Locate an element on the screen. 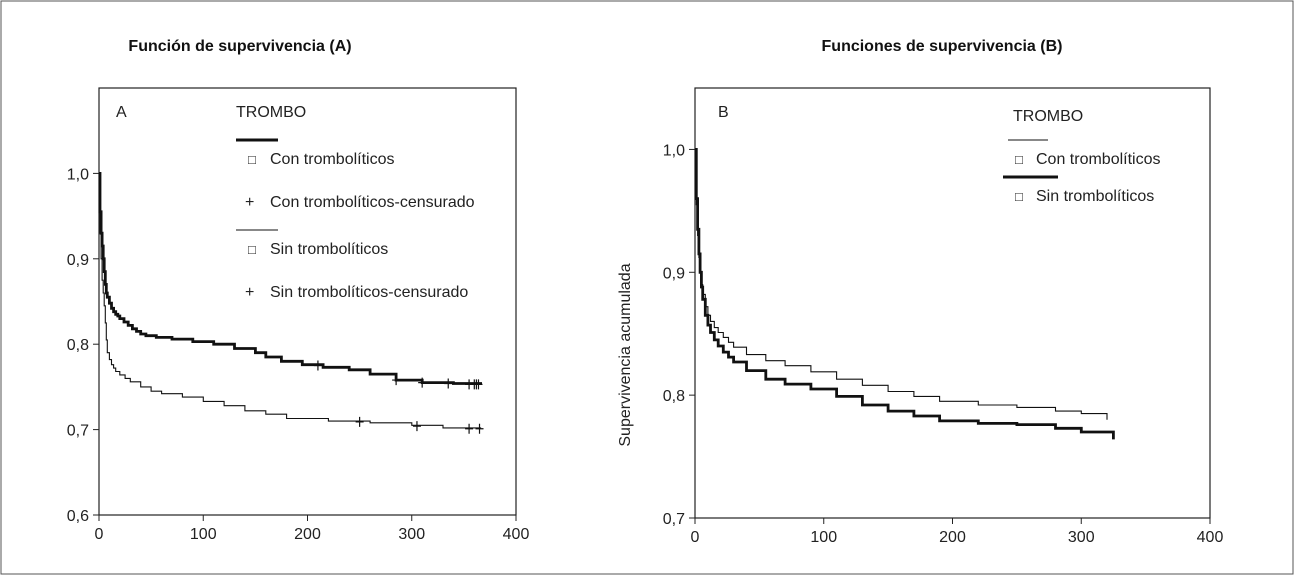 Image resolution: width=1294 pixels, height=575 pixels. panel-b-label: B is located at coordinates (723, 112).